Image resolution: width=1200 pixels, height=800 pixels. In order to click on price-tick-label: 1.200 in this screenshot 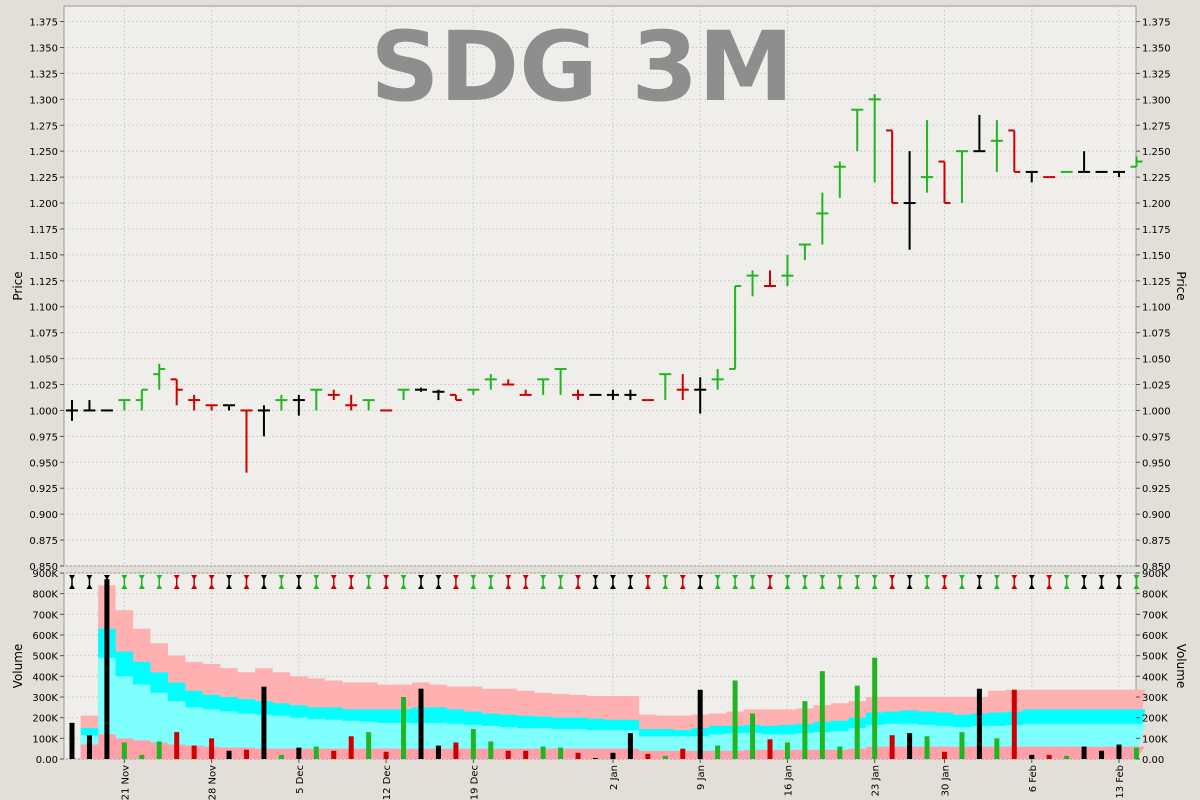, I will do `click(43, 204)`.